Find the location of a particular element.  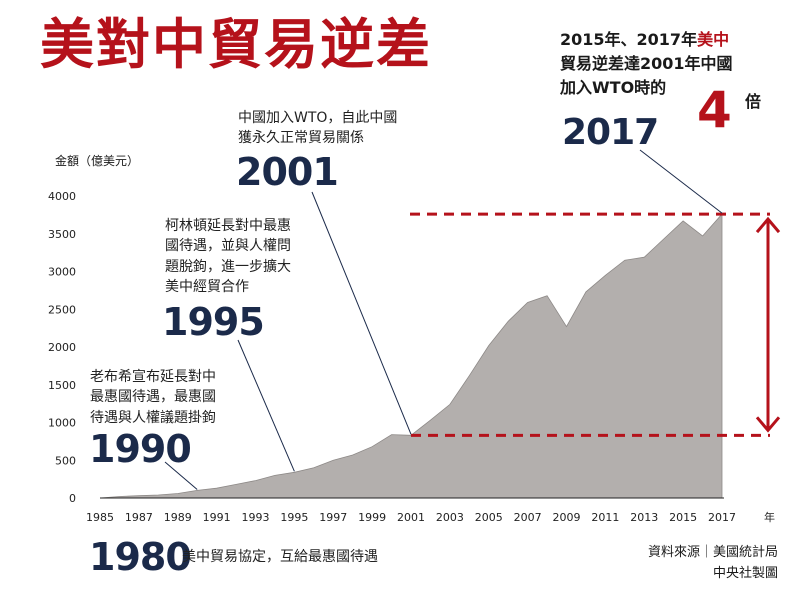

x-tick-label: 2007 is located at coordinates (528, 517).